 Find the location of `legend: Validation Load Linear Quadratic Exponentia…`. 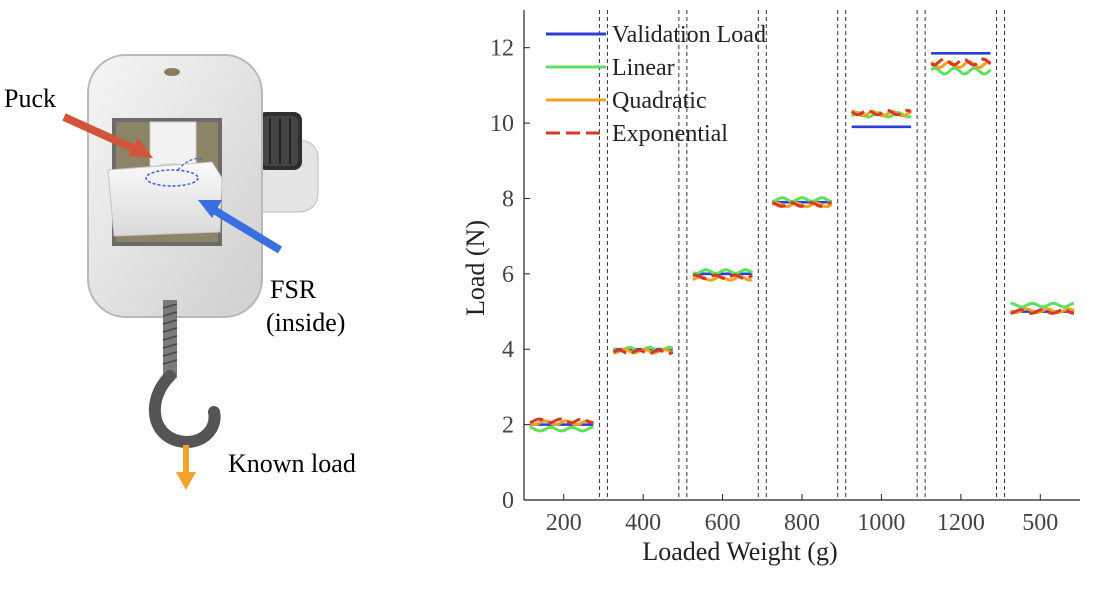

legend: Validation Load Linear Quadratic Exponentia… is located at coordinates (656, 84).